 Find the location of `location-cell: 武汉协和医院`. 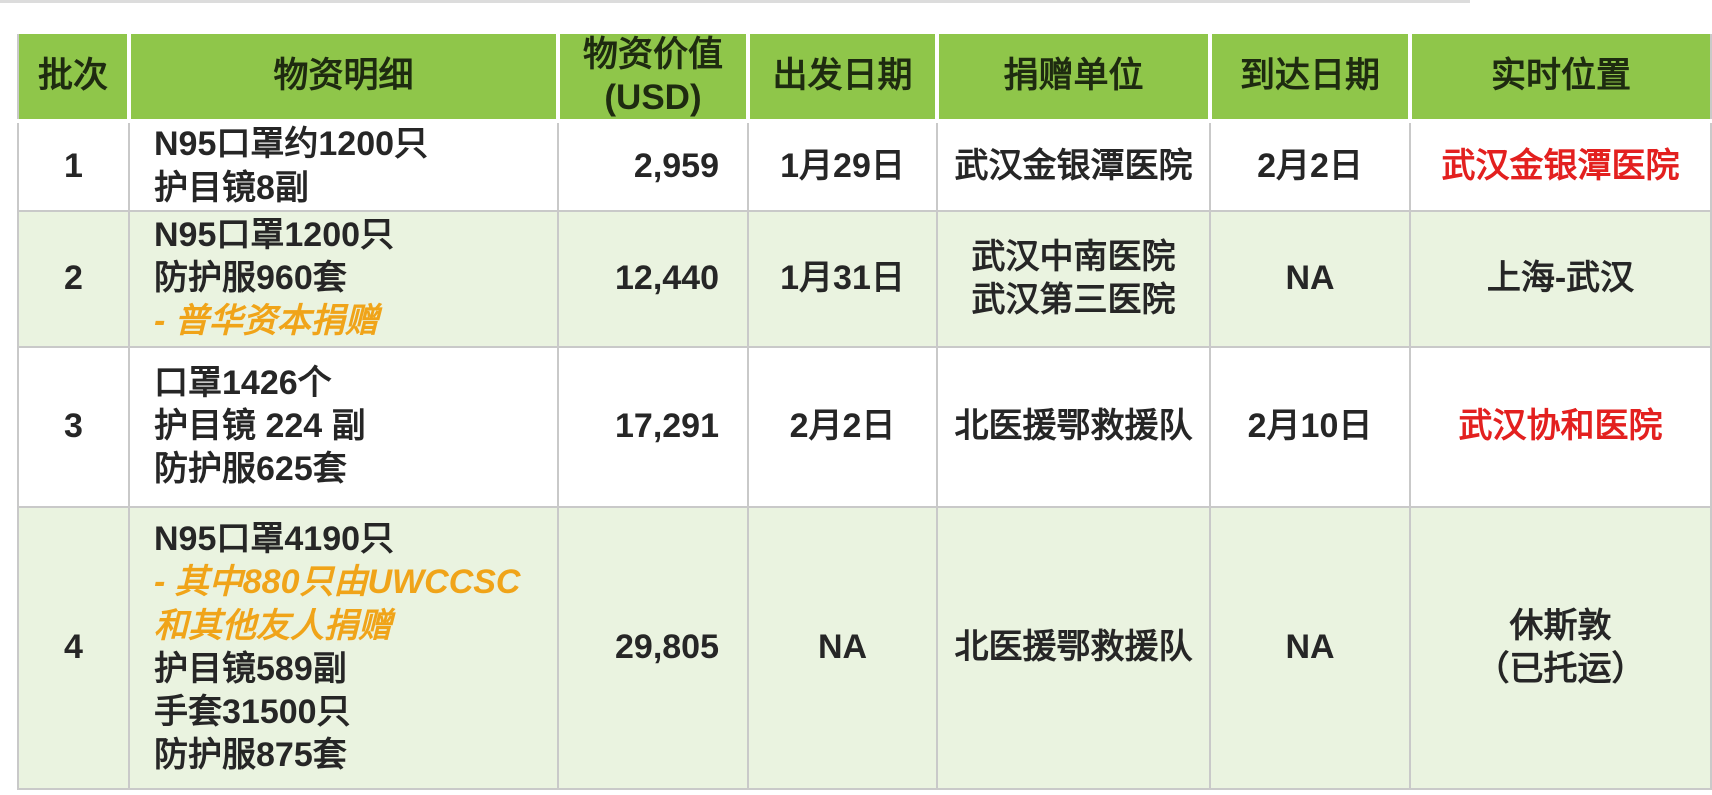

location-cell: 武汉协和医院 is located at coordinates (1560, 426).